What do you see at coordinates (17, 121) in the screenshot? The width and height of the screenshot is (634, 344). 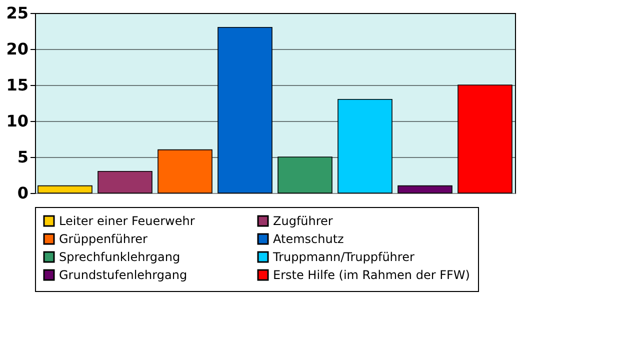 I see `y-tick-label: 10` at bounding box center [17, 121].